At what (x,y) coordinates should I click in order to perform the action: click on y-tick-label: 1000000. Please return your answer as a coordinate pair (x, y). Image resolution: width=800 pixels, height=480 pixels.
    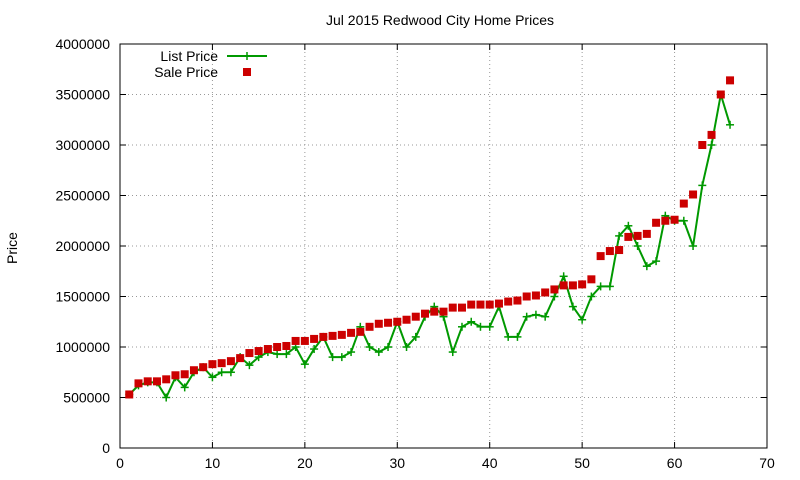
    Looking at the image, I should click on (82, 347).